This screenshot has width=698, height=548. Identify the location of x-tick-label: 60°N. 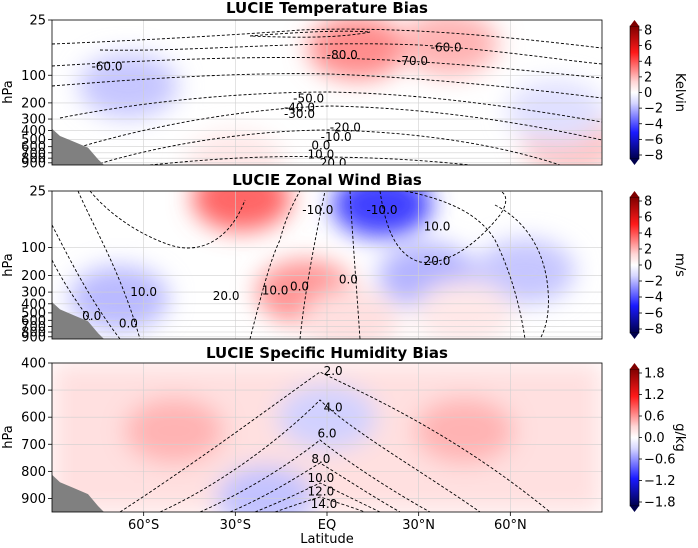
(510, 525).